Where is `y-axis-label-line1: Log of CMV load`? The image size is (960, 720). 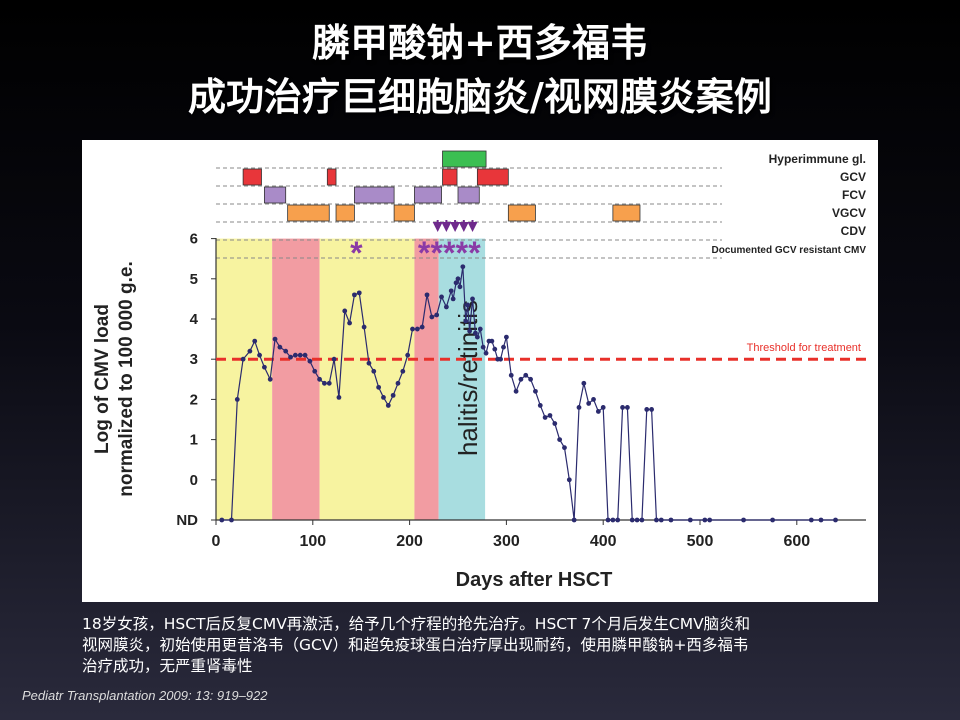 y-axis-label-line1: Log of CMV load is located at coordinates (102, 379).